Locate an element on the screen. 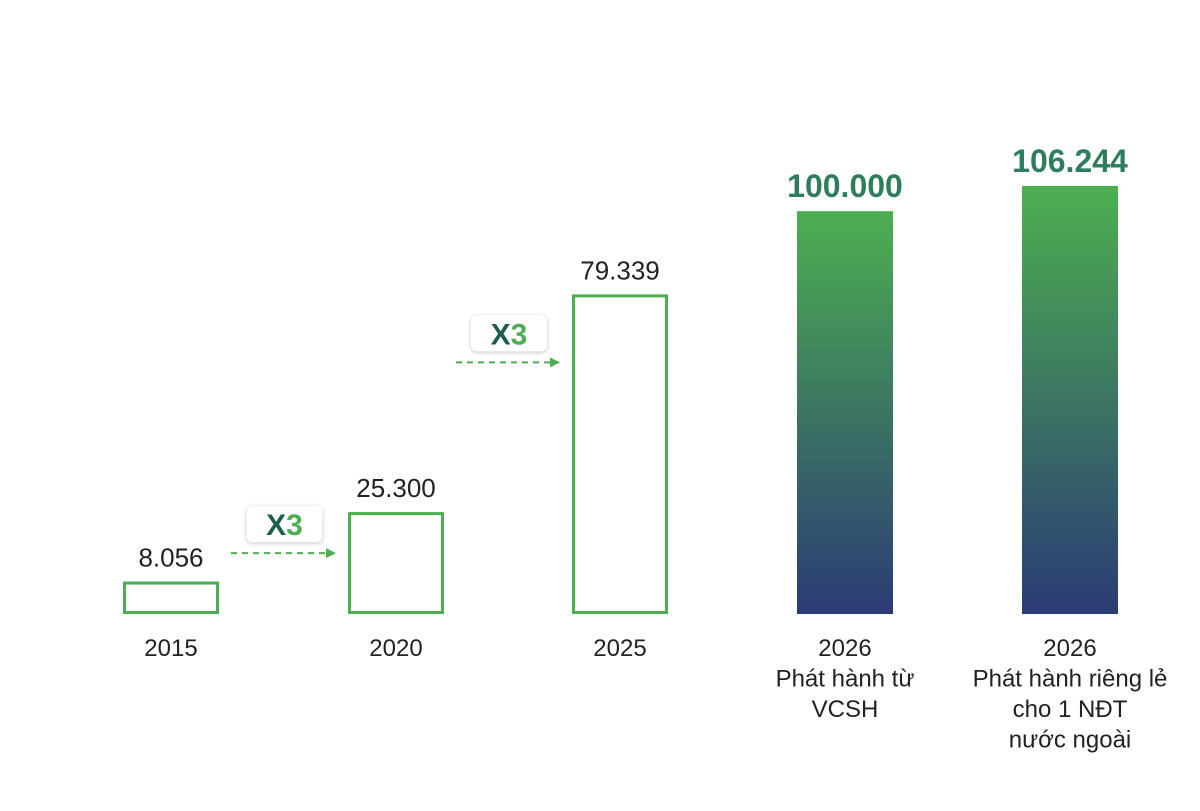 This screenshot has height=811, width=1200. data-label: 8.056 is located at coordinates (170, 558).